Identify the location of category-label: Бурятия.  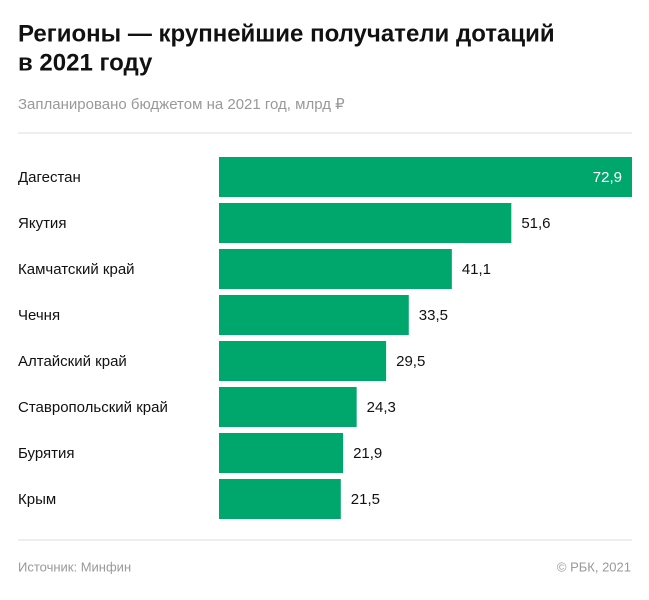
(46, 453).